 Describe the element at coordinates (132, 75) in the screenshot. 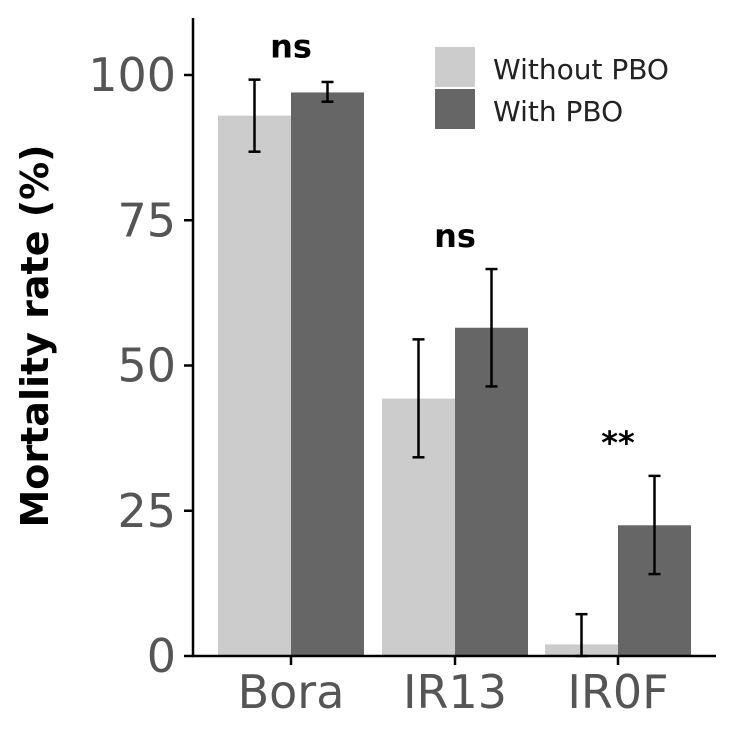

I see `y-tick-label-100: 100` at that location.